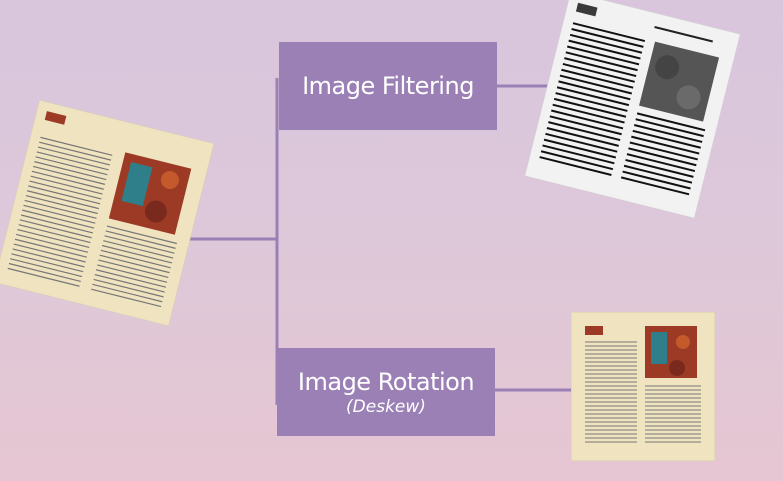 This screenshot has height=481, width=783. I want to click on image-rotation-label: Image Rotation, so click(386, 382).